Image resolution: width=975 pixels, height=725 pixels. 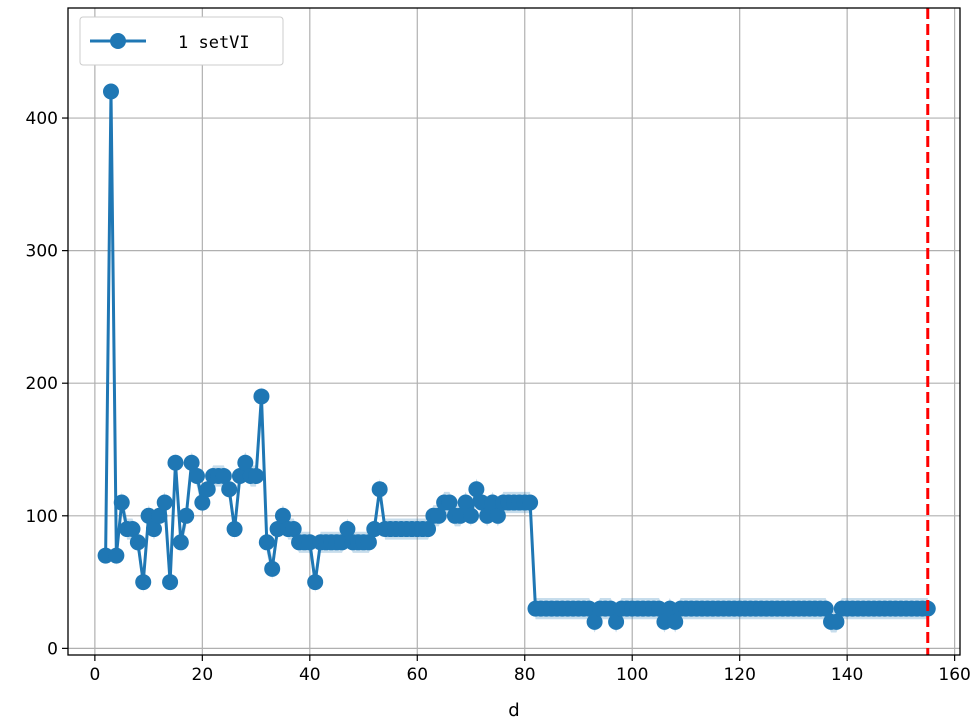 What do you see at coordinates (847, 675) in the screenshot?
I see `x-tick-label: 140` at bounding box center [847, 675].